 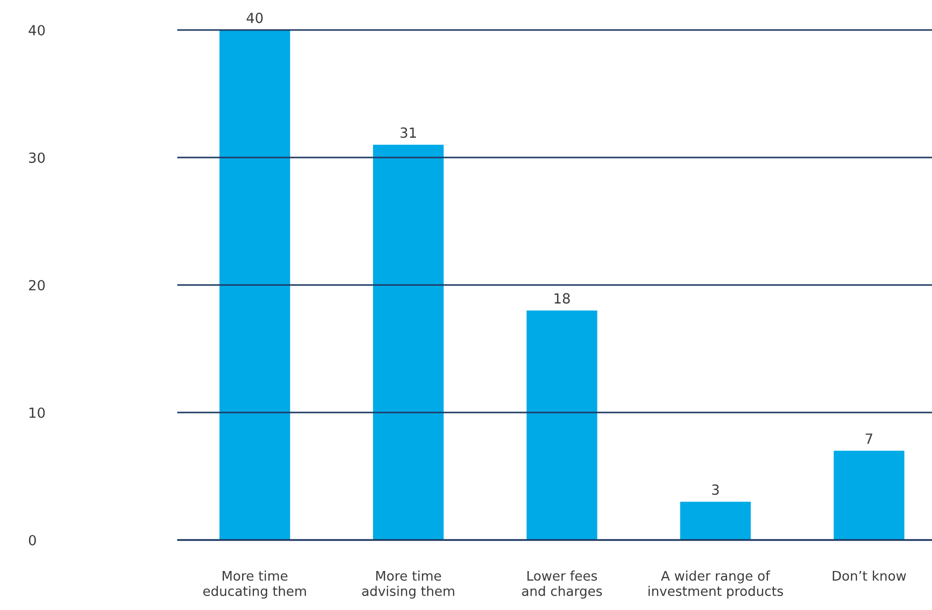 I want to click on data-label: 18, so click(x=562, y=298).